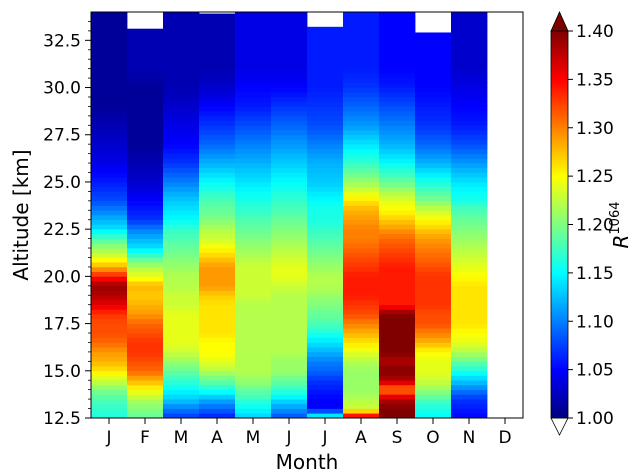 The height and width of the screenshot is (473, 638). Describe the element at coordinates (62, 230) in the screenshot. I see `y-tick-label: 22.5` at that location.